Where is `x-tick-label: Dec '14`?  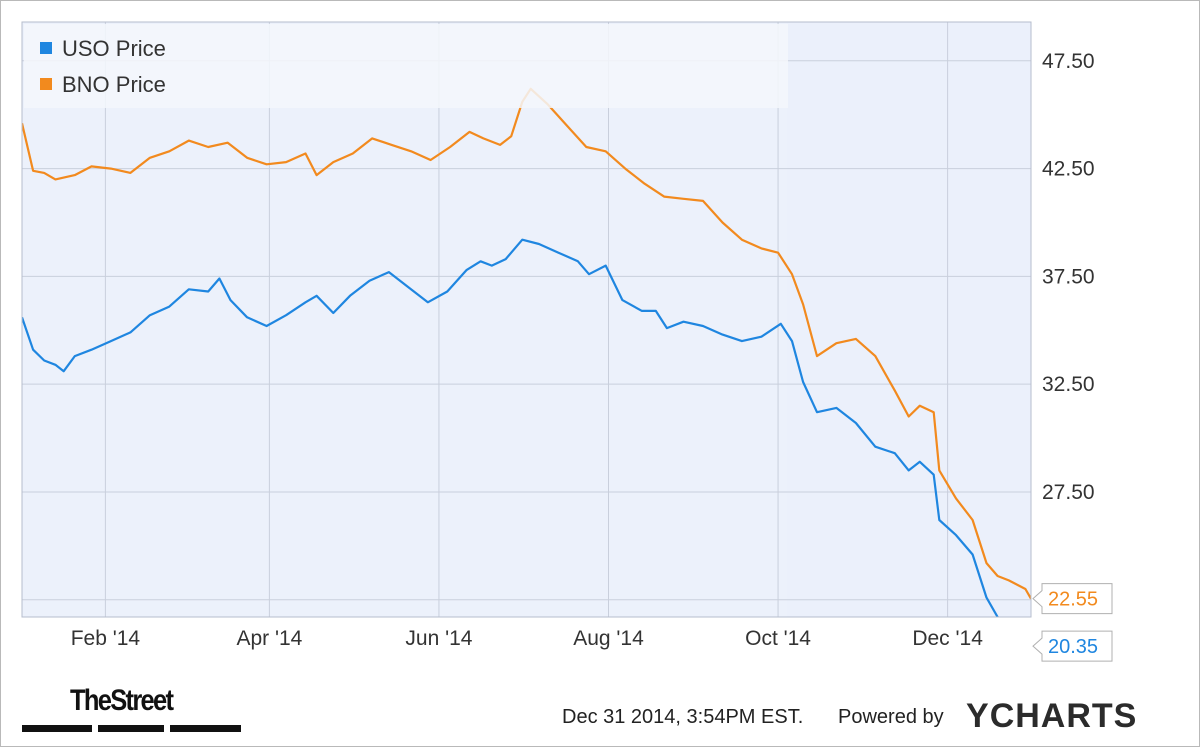
x-tick-label: Dec '14 is located at coordinates (947, 638).